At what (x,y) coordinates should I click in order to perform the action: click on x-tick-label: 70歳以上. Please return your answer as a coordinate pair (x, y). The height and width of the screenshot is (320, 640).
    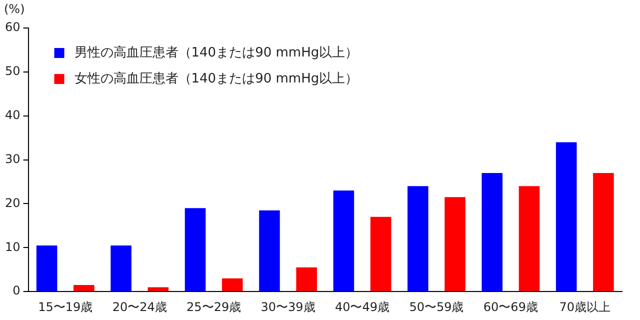
    Looking at the image, I should click on (585, 307).